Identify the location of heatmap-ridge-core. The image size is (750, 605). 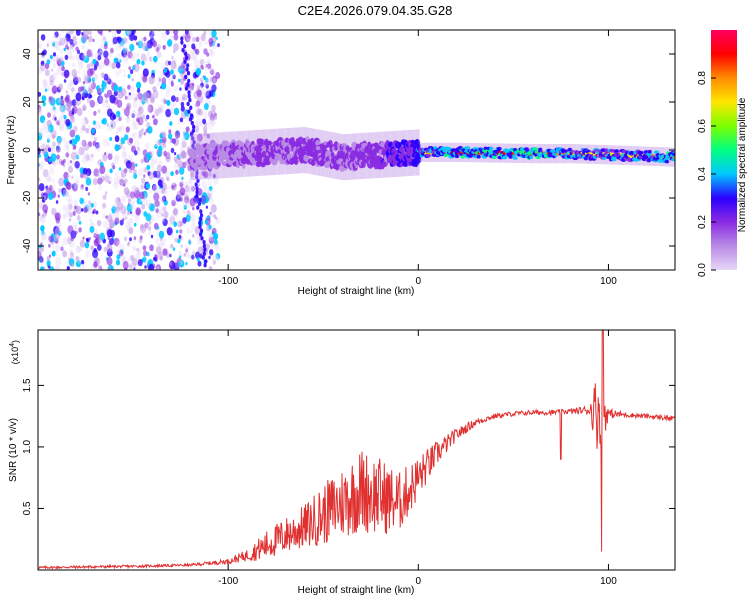
(536, 153).